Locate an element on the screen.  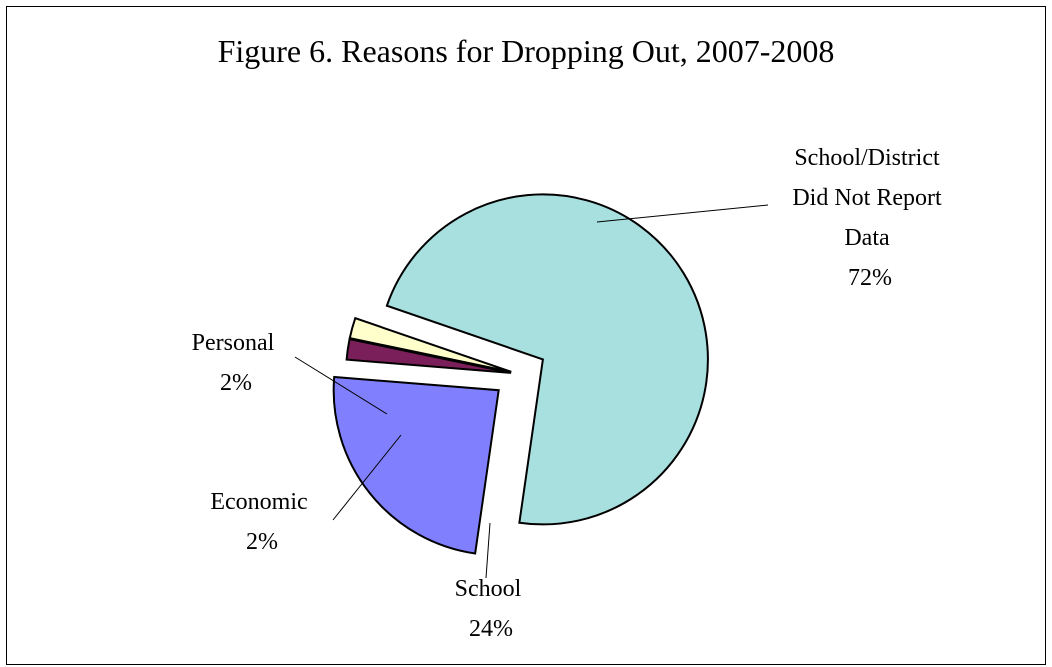
slice-school is located at coordinates (416, 465).